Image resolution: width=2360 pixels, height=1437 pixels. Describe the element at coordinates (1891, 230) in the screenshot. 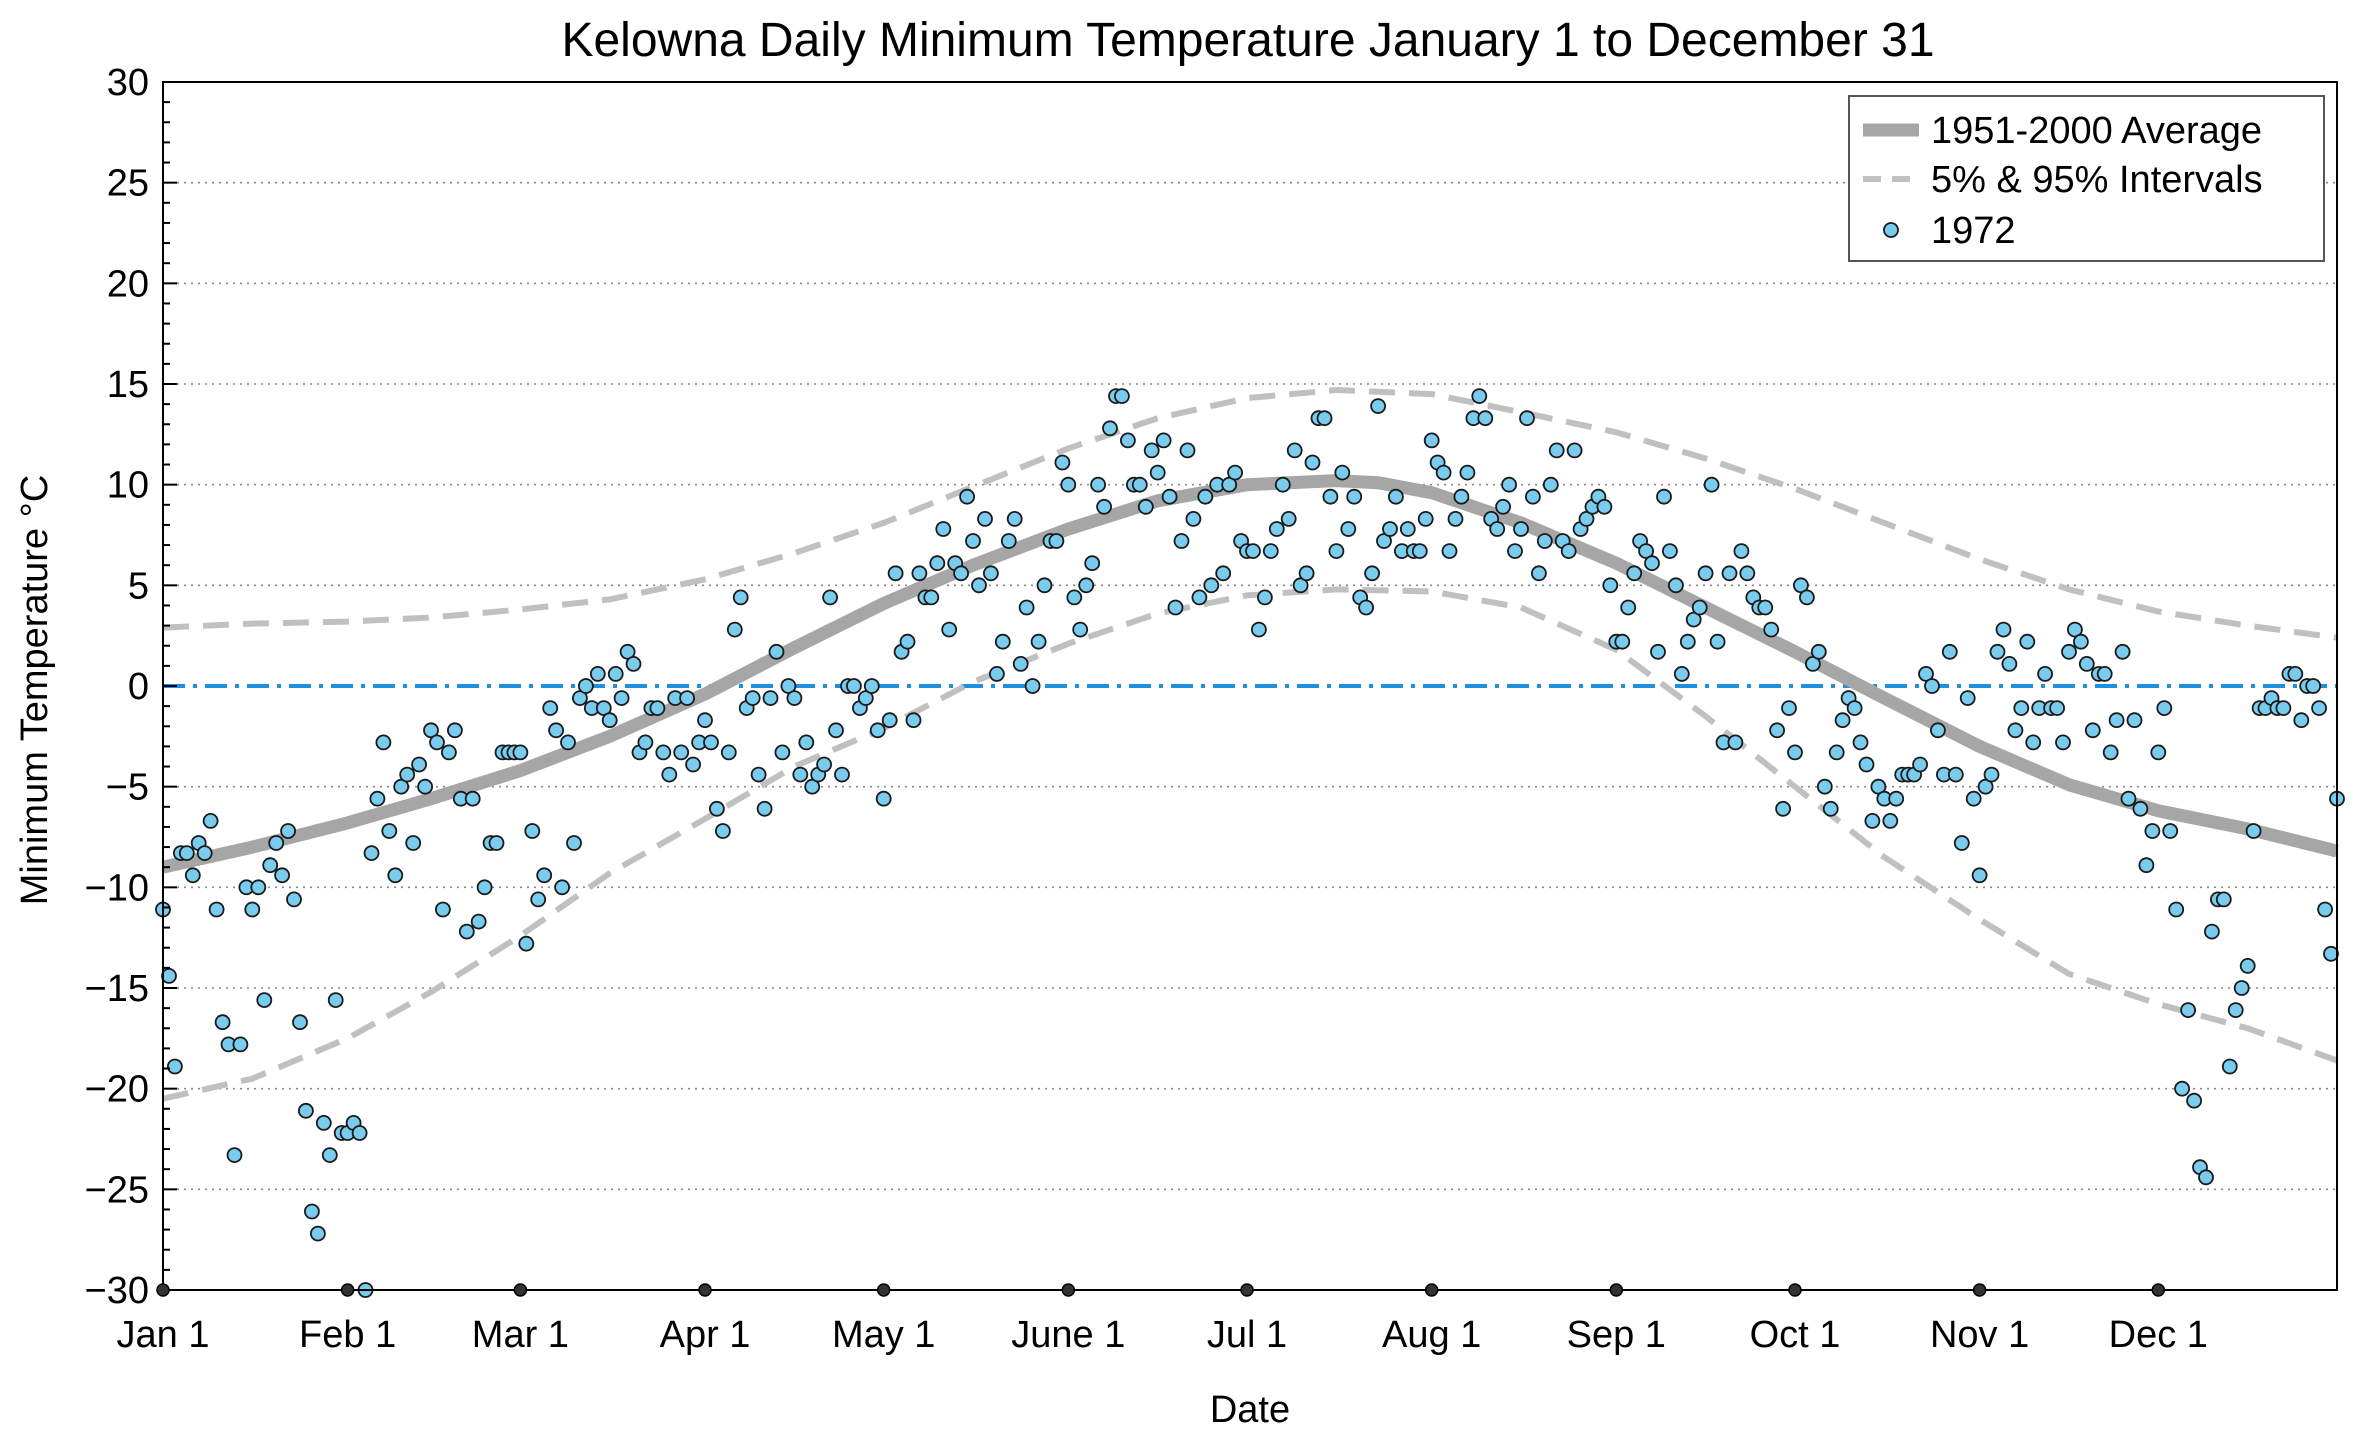

I see `legend-points-swatch` at that location.